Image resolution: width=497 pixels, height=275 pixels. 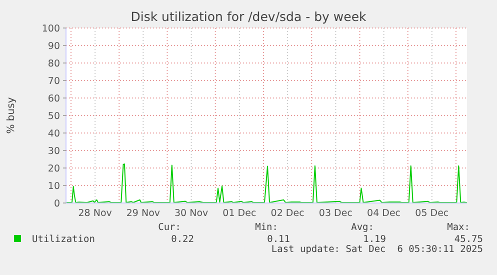 What do you see at coordinates (54, 168) in the screenshot?
I see `y-tick-label: 20` at bounding box center [54, 168].